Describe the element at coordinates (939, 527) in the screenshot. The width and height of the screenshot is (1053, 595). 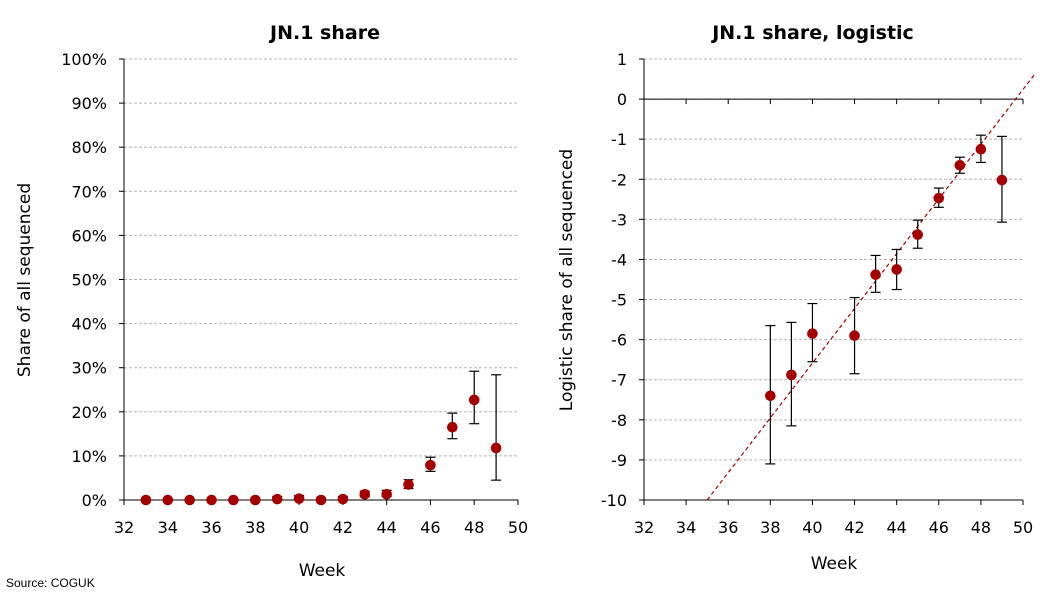
I see `logistic-x-tick-label: 46` at that location.